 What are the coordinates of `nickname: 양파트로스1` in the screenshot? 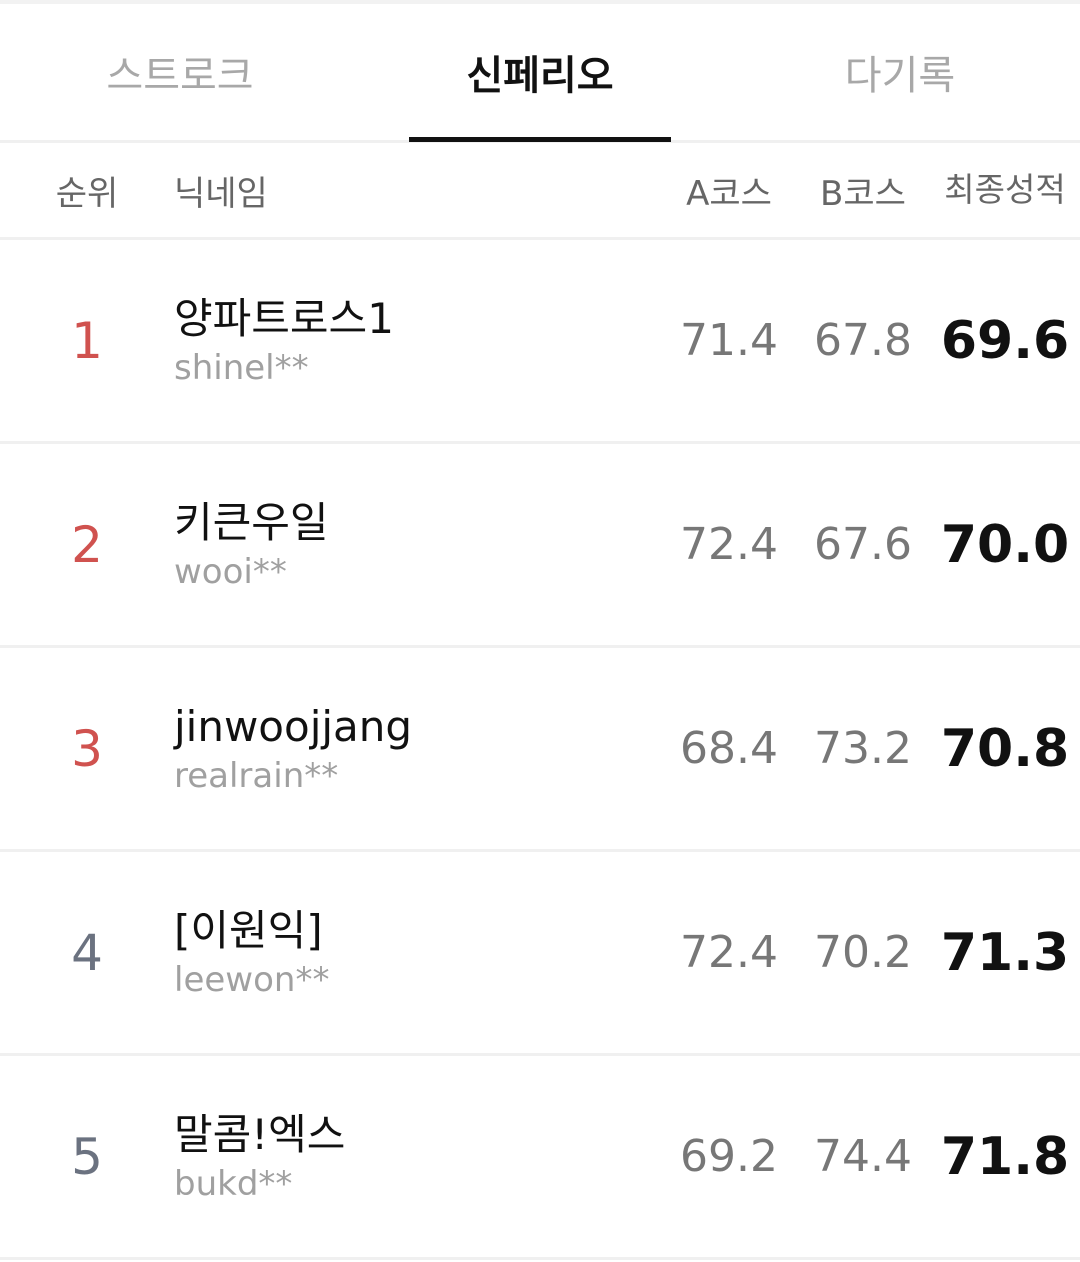 It's located at (284, 318).